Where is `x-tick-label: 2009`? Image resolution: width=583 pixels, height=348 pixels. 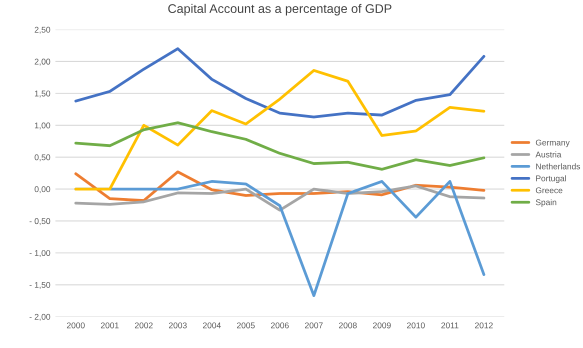 x-tick-label: 2009 is located at coordinates (382, 325).